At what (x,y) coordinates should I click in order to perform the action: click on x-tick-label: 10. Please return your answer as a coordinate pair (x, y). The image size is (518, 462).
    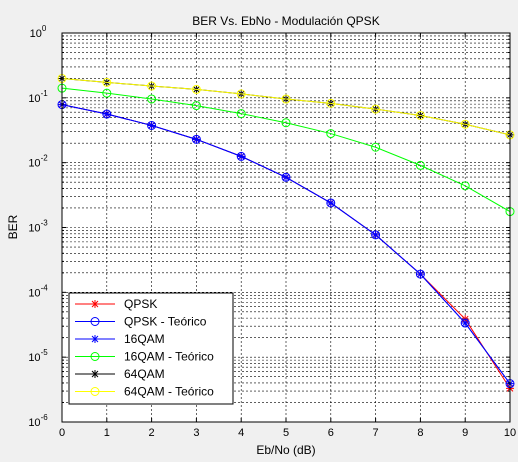
    Looking at the image, I should click on (510, 433).